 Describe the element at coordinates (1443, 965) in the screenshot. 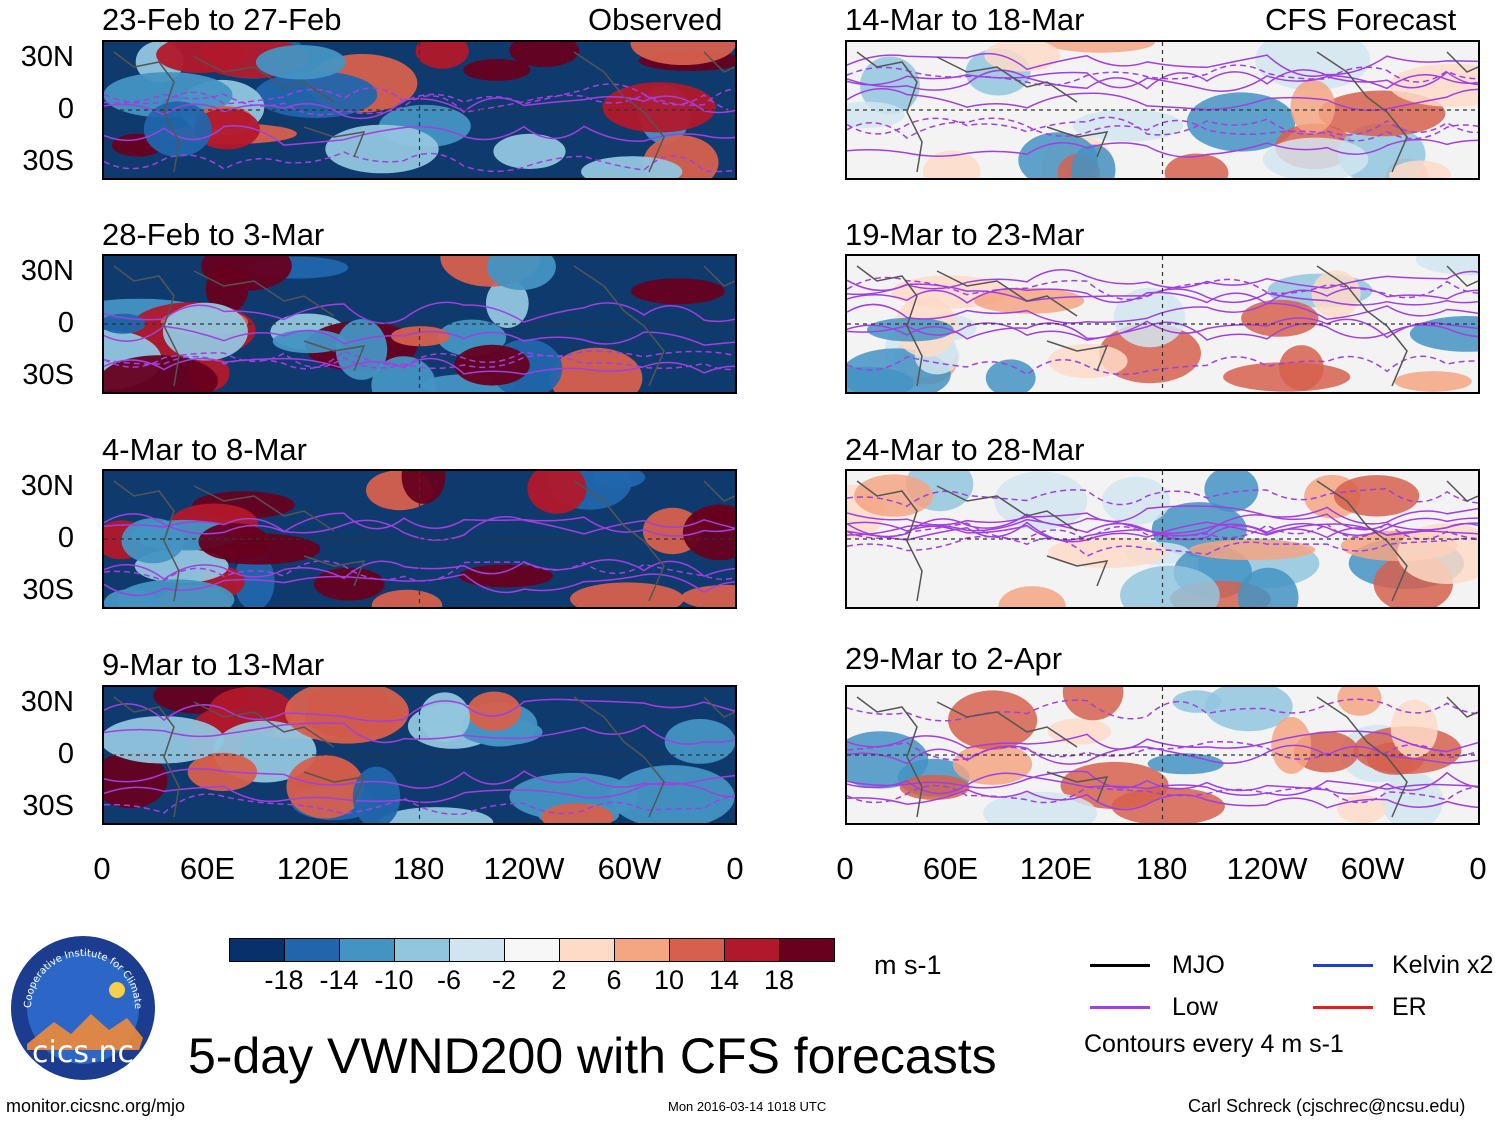

I see `legend-label-kelvin: Kelvin x2` at that location.